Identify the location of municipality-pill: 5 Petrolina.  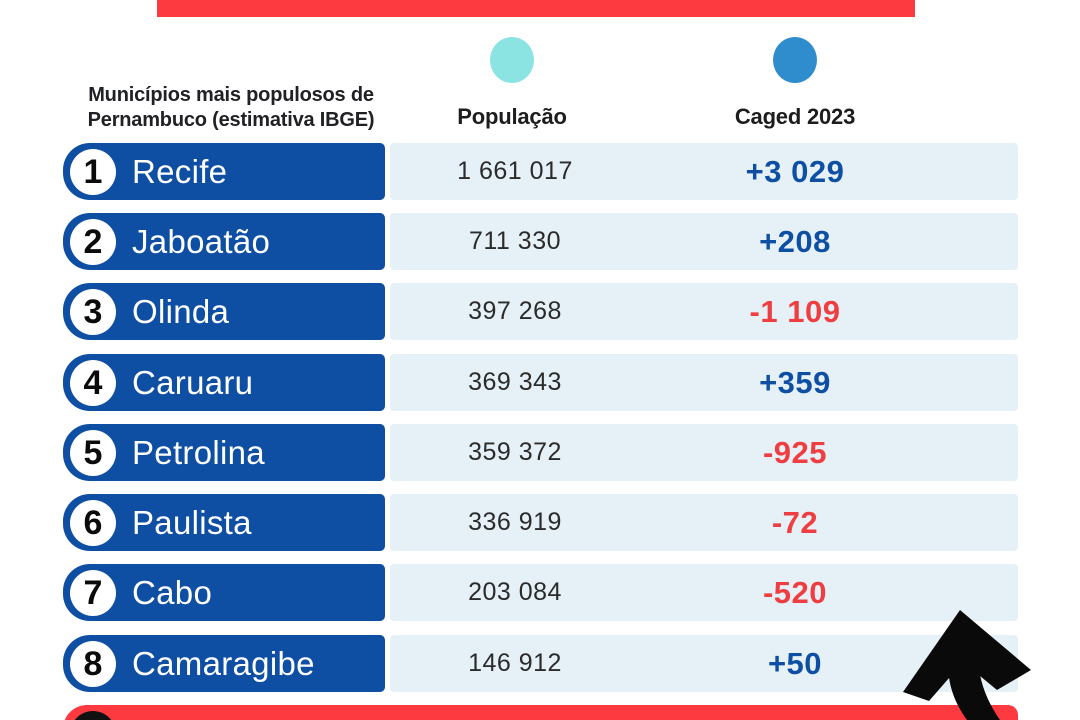
(224, 452).